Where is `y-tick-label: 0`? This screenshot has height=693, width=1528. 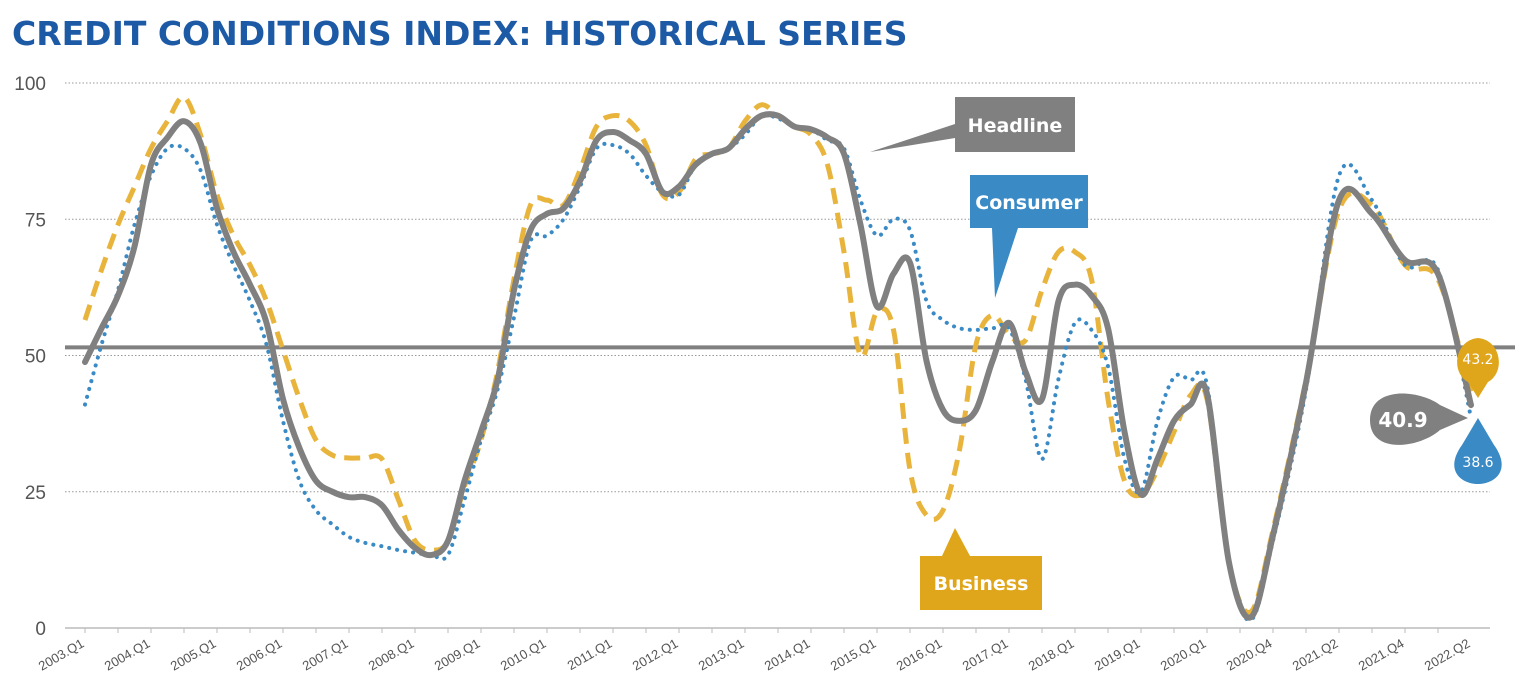 y-tick-label: 0 is located at coordinates (40, 629).